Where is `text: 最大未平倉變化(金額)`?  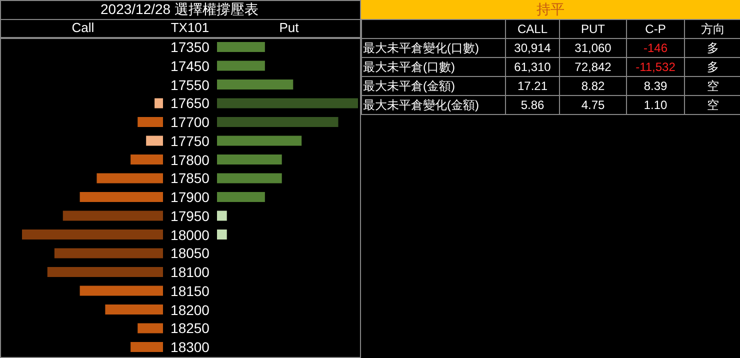 text: 最大未平倉變化(金額) is located at coordinates (434, 105).